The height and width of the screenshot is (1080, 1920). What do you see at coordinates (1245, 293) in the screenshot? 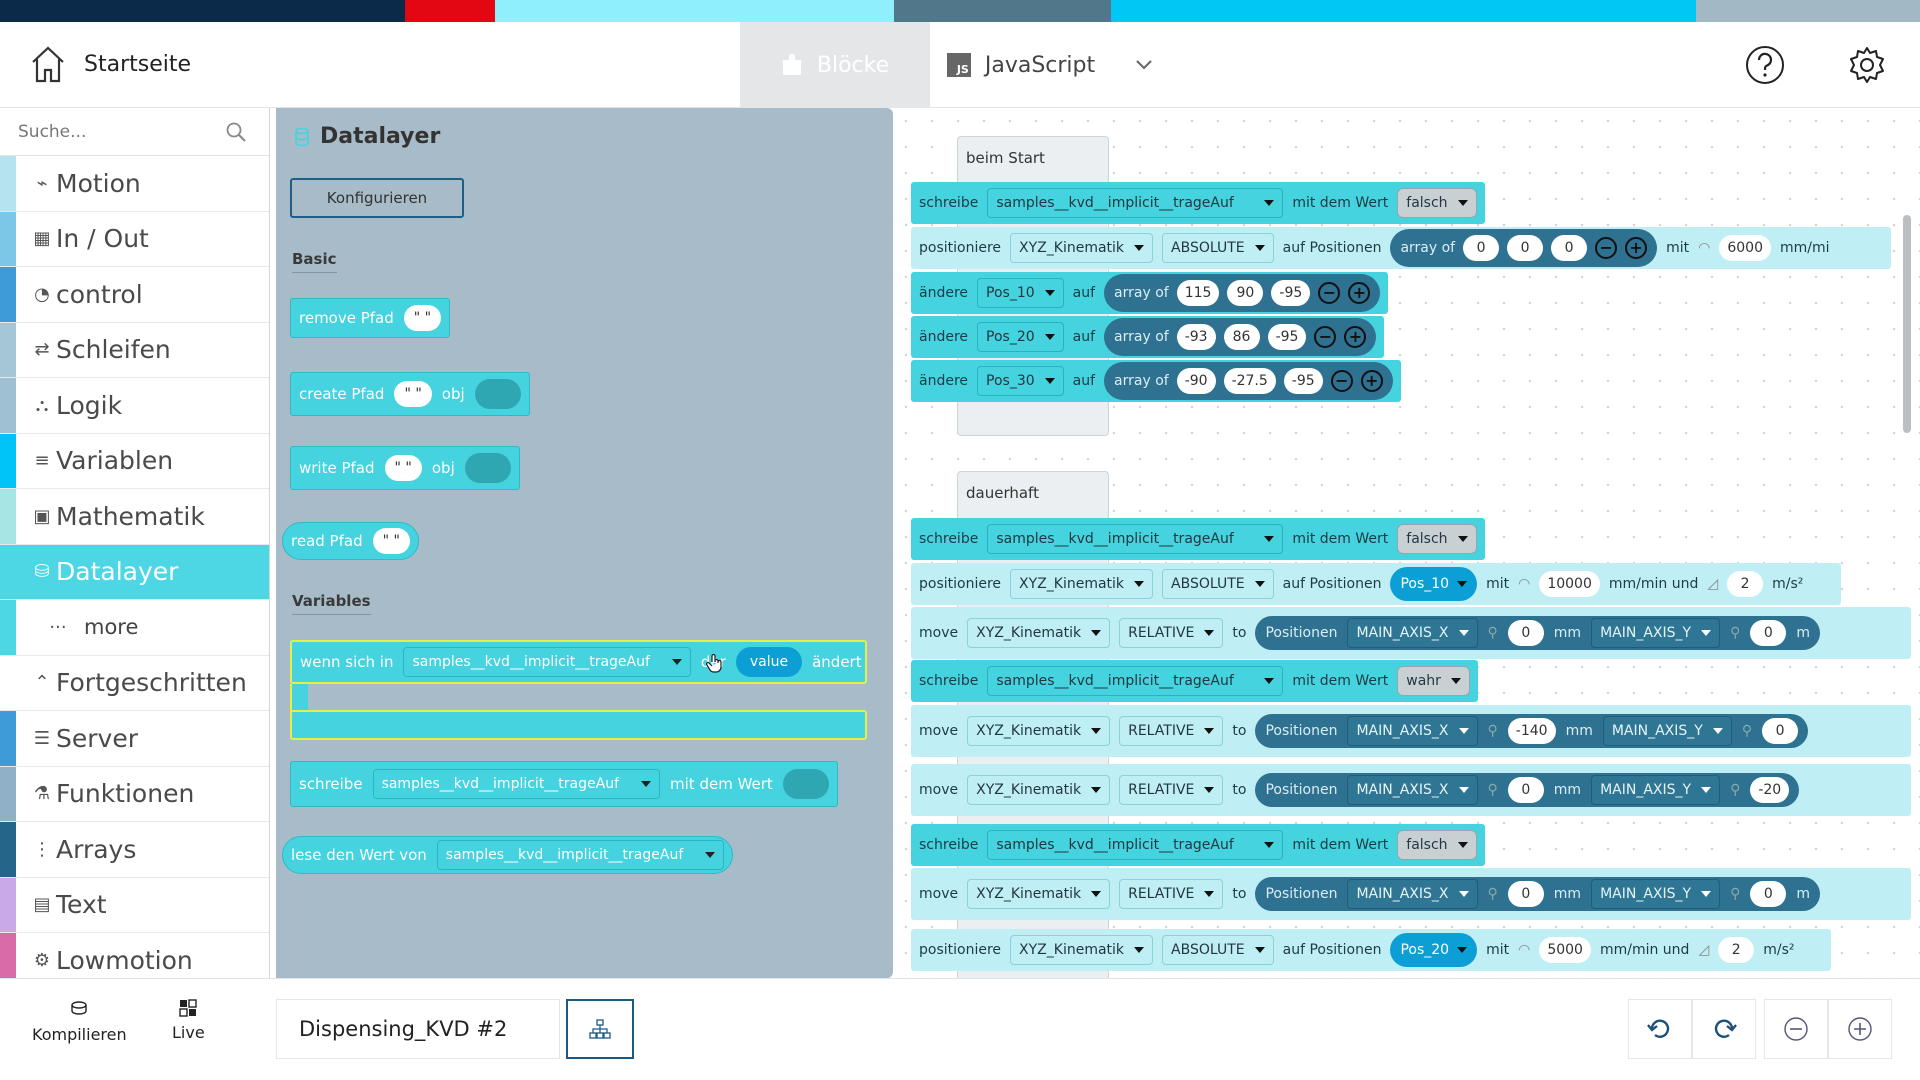
I see `number-input: 90` at bounding box center [1245, 293].